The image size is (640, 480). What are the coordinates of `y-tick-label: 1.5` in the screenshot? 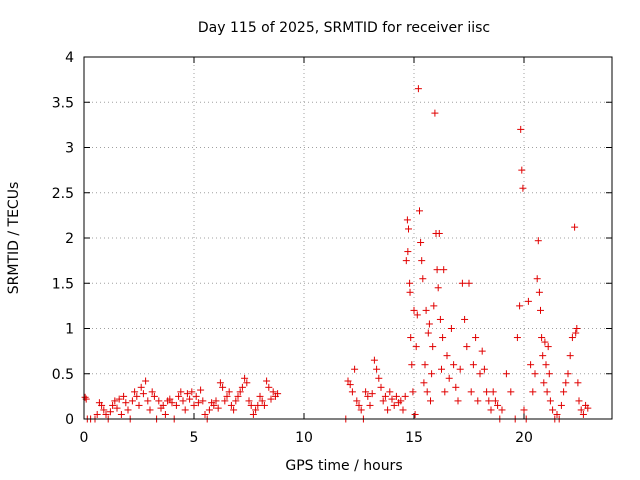 It's located at (63, 284).